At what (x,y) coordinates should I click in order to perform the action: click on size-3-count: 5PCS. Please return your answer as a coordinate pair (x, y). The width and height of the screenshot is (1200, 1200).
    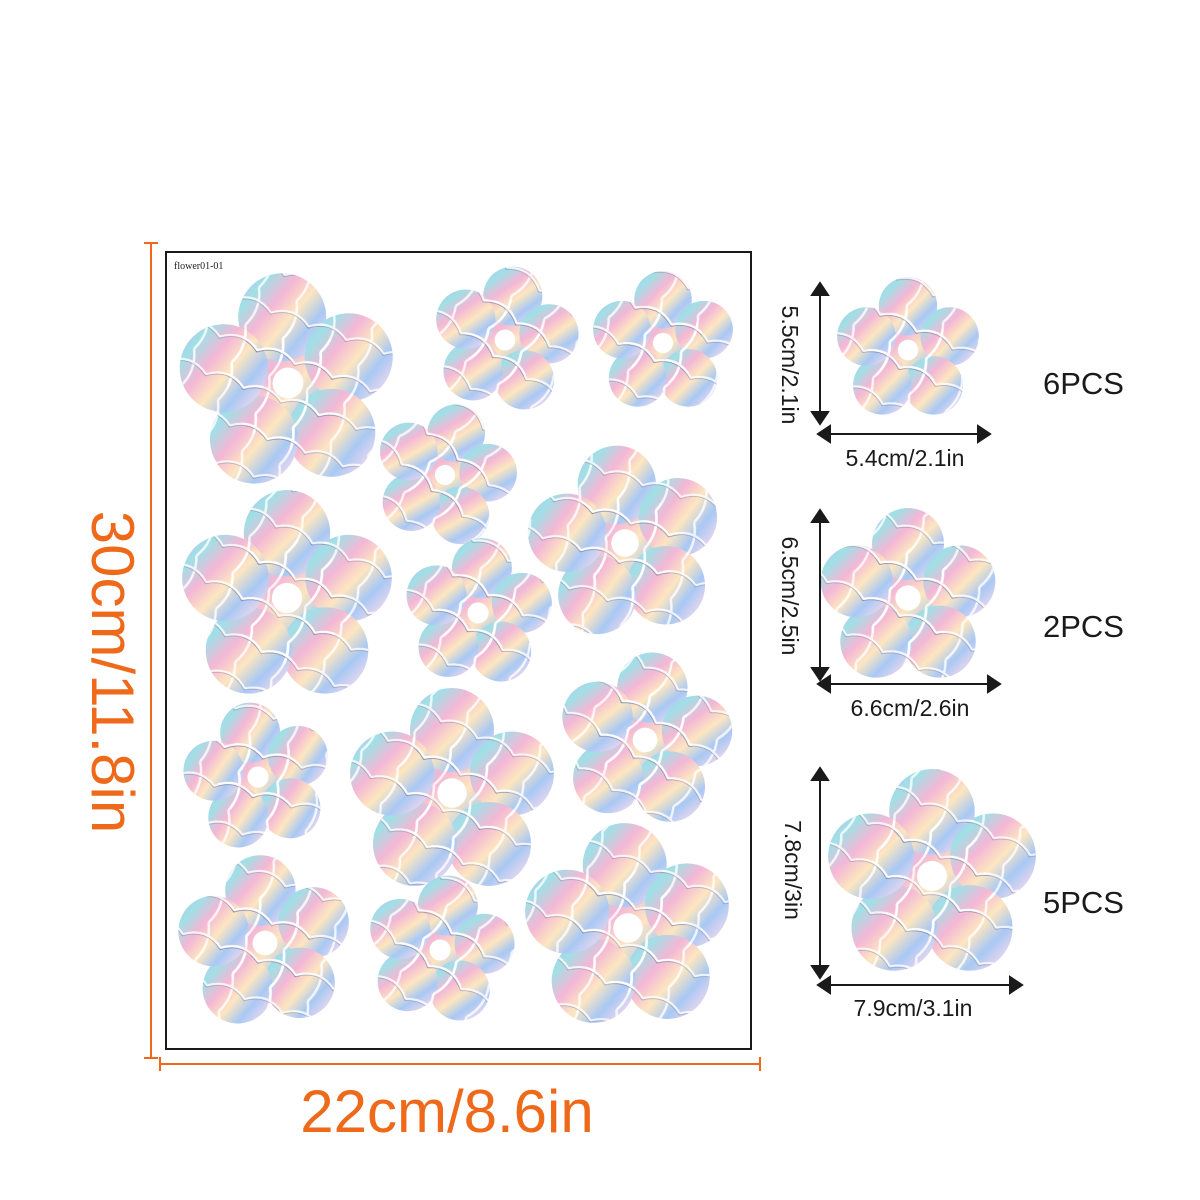
    Looking at the image, I should click on (1083, 902).